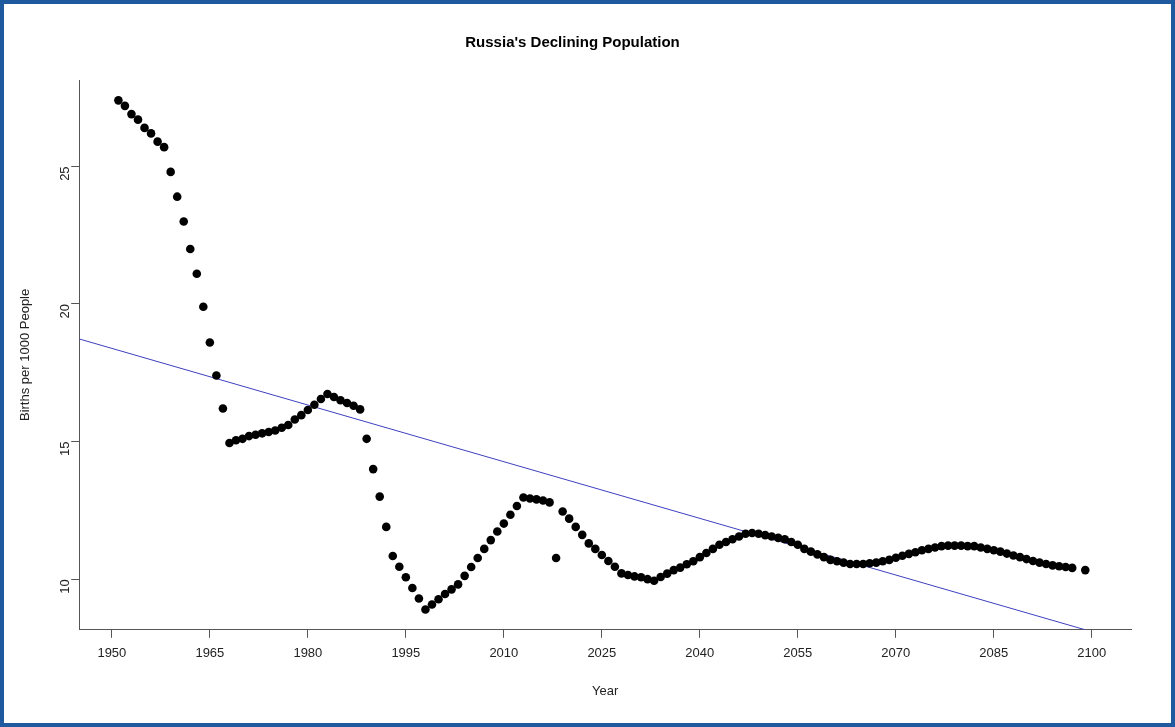 The height and width of the screenshot is (727, 1175). I want to click on y-tick-label: 15, so click(64, 449).